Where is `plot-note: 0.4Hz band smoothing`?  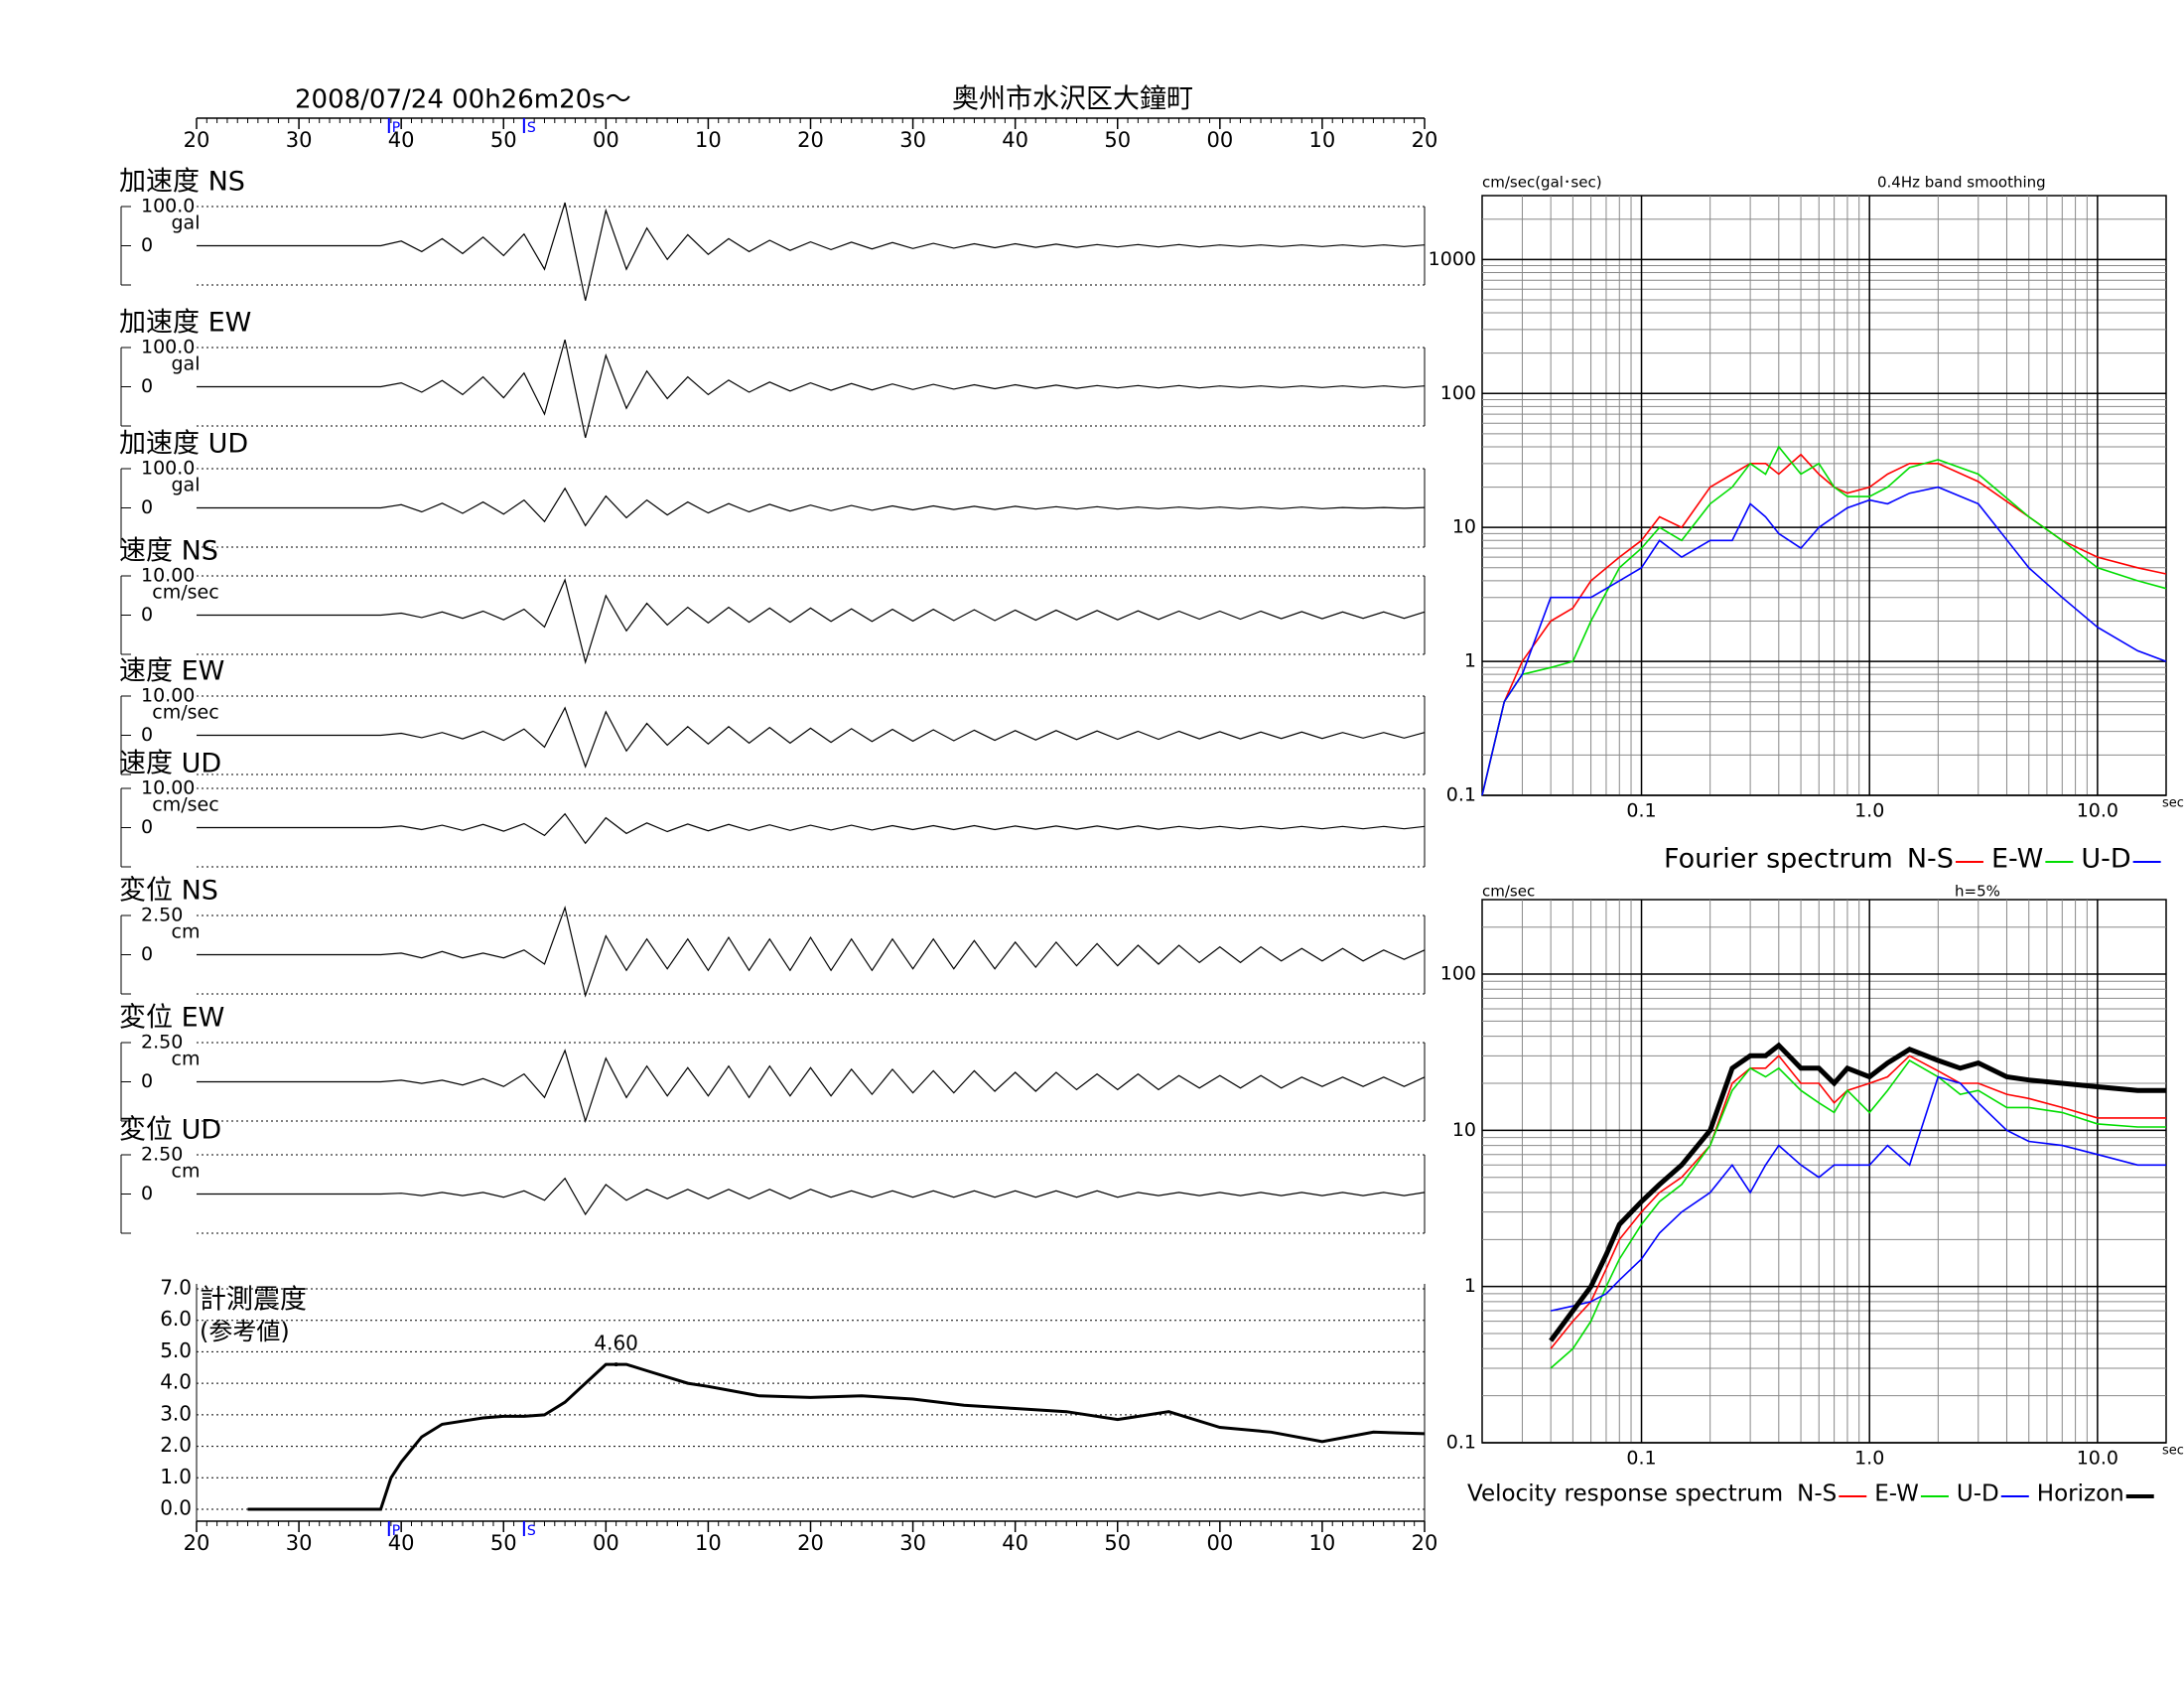
plot-note: 0.4Hz band smoothing is located at coordinates (1961, 183).